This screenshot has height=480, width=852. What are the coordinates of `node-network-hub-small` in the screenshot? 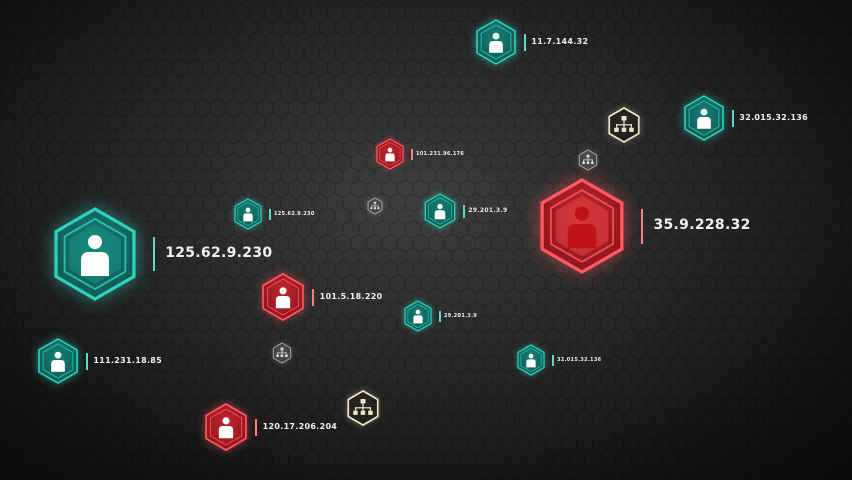 It's located at (588, 160).